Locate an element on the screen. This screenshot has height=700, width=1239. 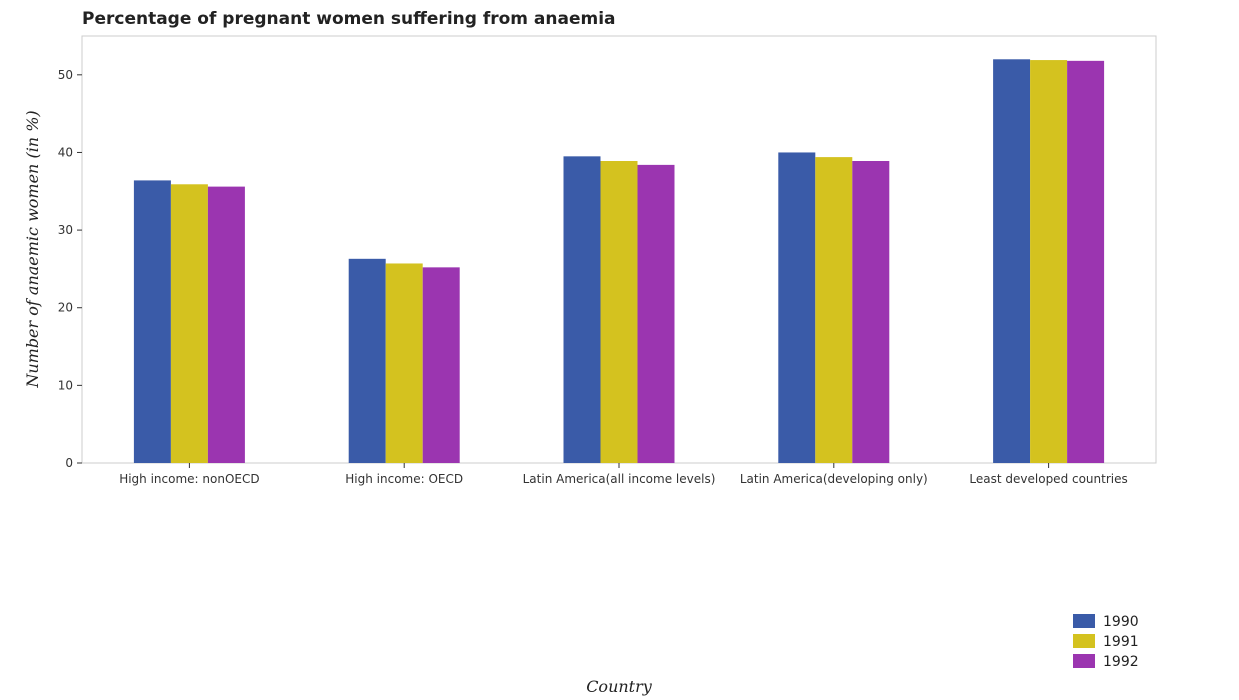
legend: 1990 1991 1992 is located at coordinates (1106, 642).